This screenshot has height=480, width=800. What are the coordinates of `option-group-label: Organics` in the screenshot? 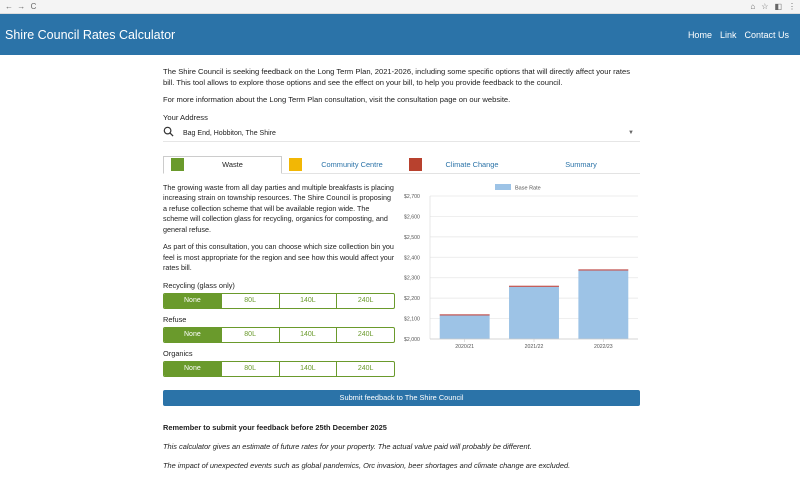 It's located at (178, 353).